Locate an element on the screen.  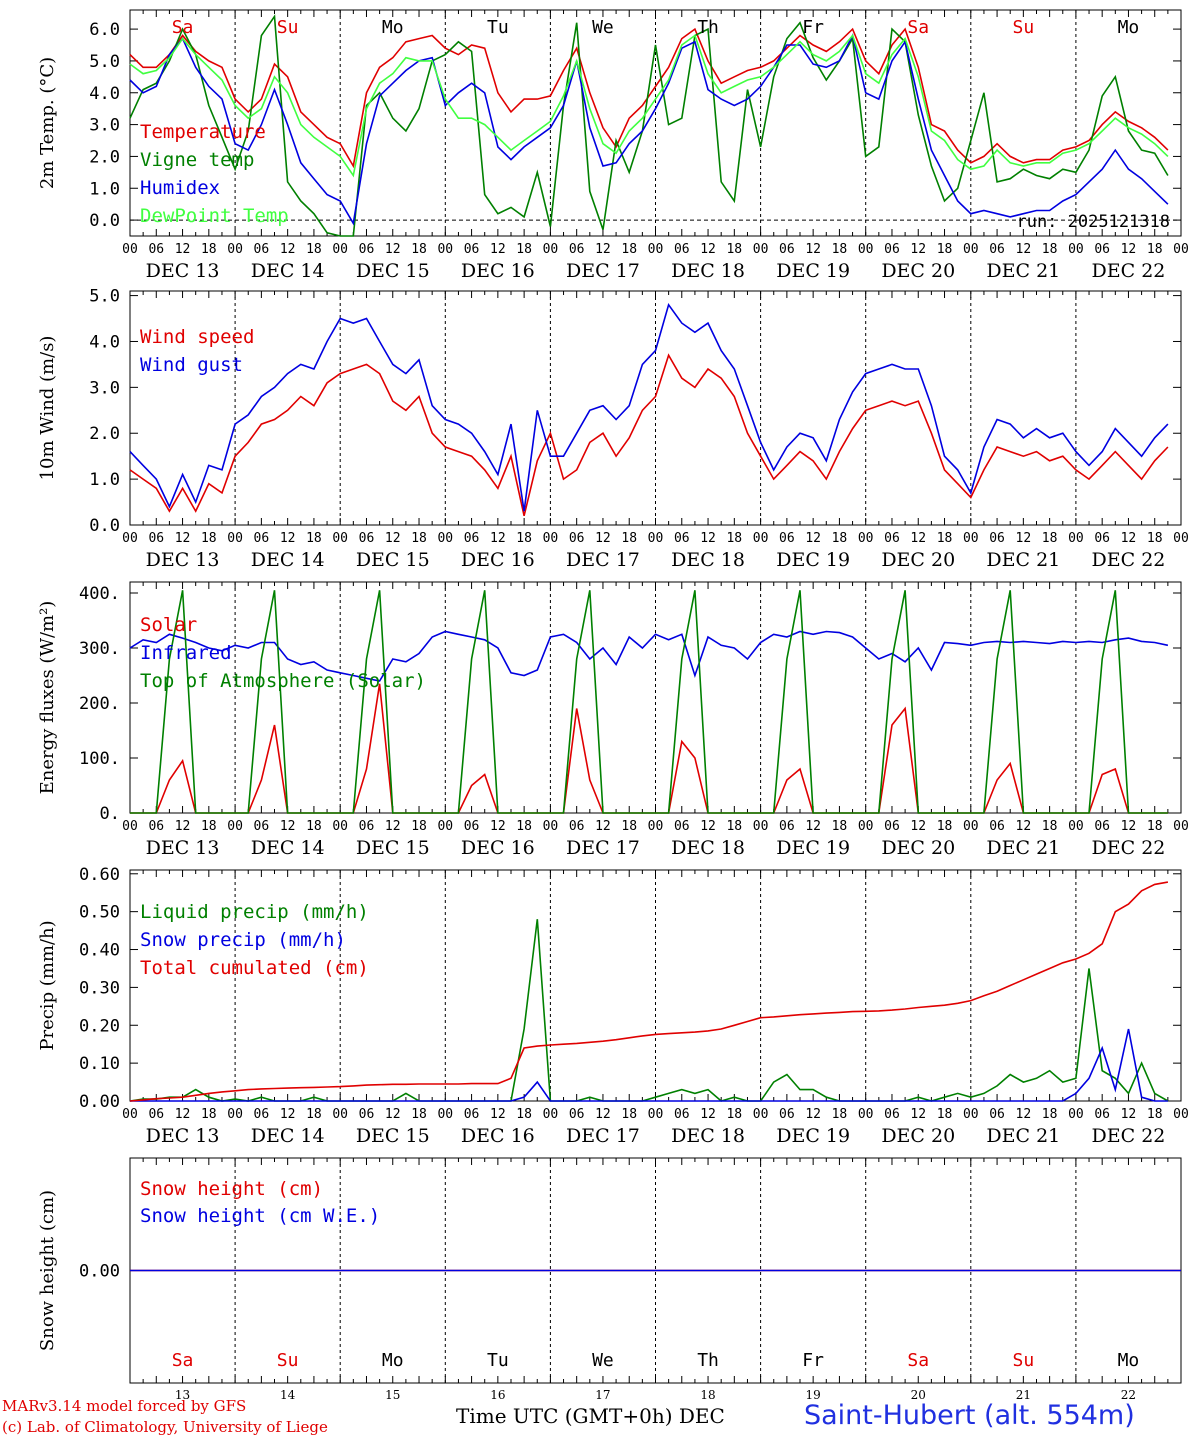
day-number: 21 is located at coordinates (1023, 1395).